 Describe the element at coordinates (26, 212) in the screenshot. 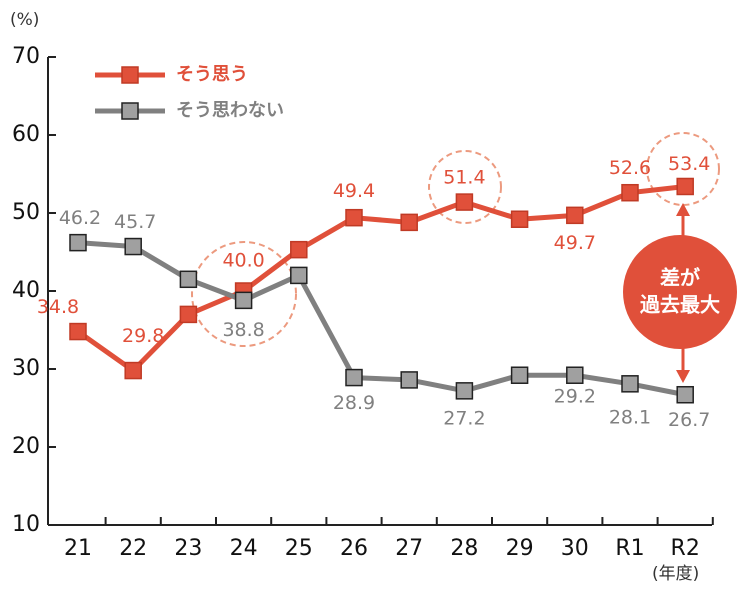

I see `y-tick-label: 50` at that location.